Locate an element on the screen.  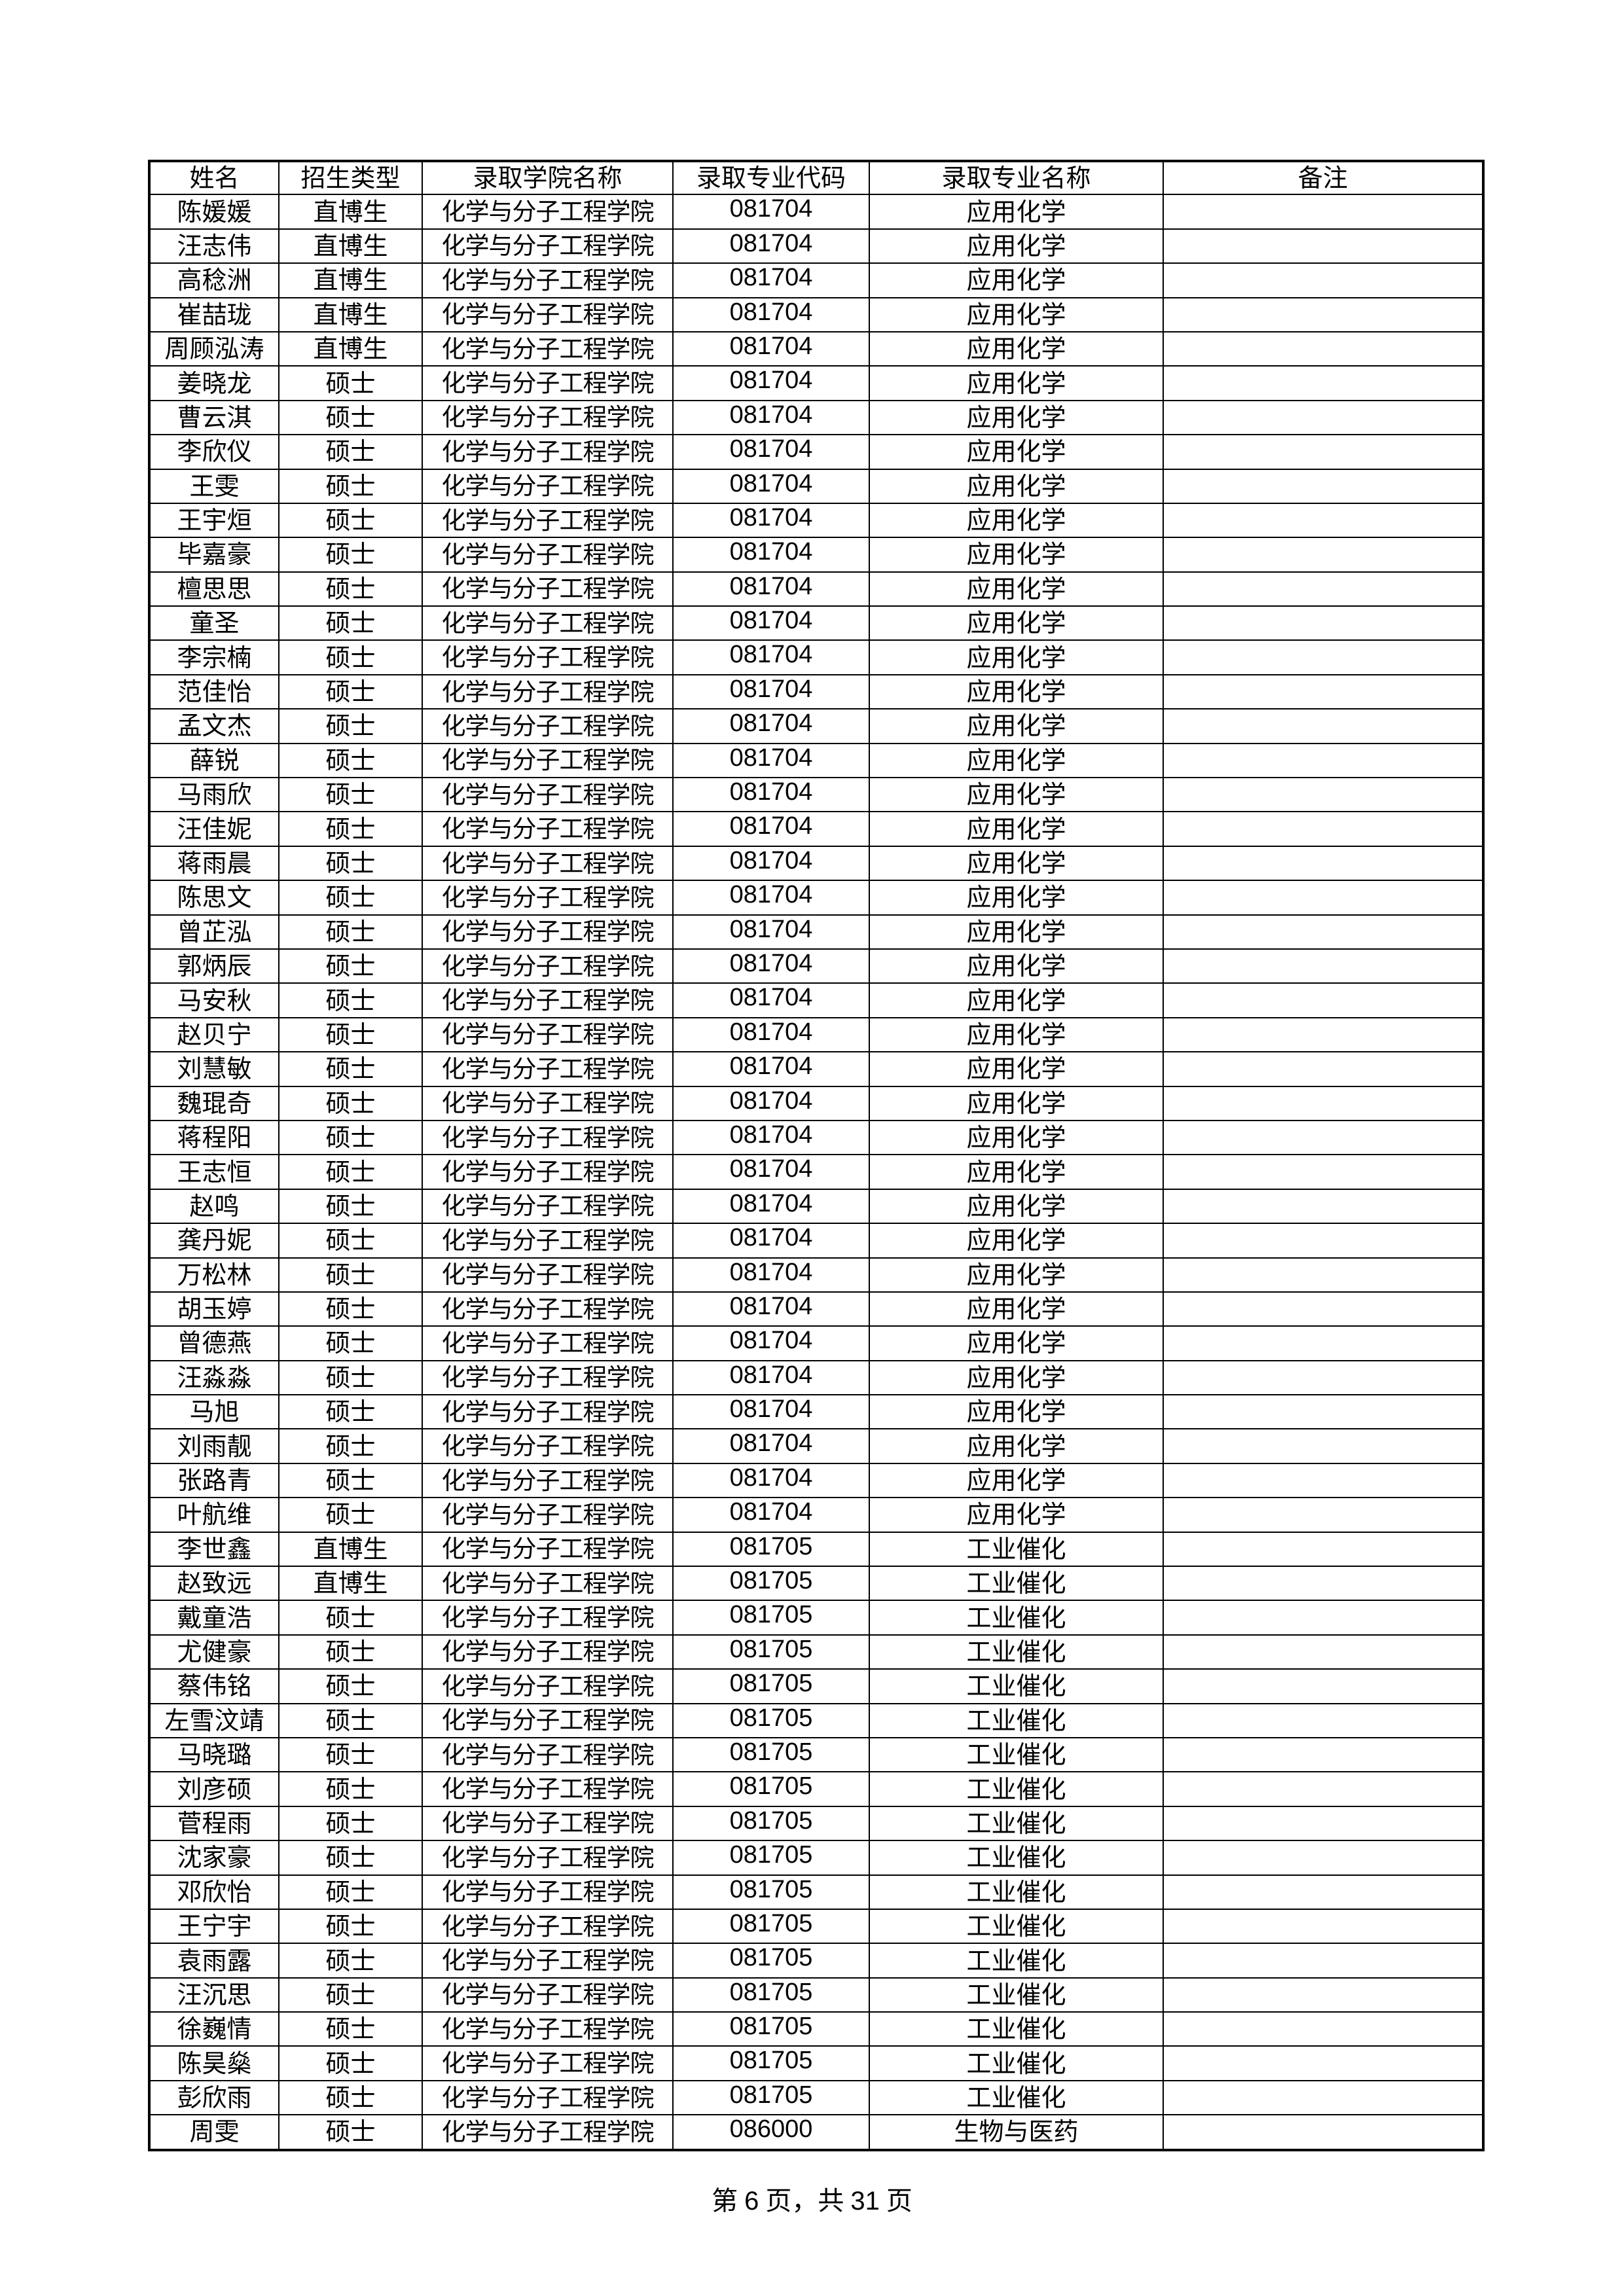
cell-name: 马雨欣 is located at coordinates (214, 795).